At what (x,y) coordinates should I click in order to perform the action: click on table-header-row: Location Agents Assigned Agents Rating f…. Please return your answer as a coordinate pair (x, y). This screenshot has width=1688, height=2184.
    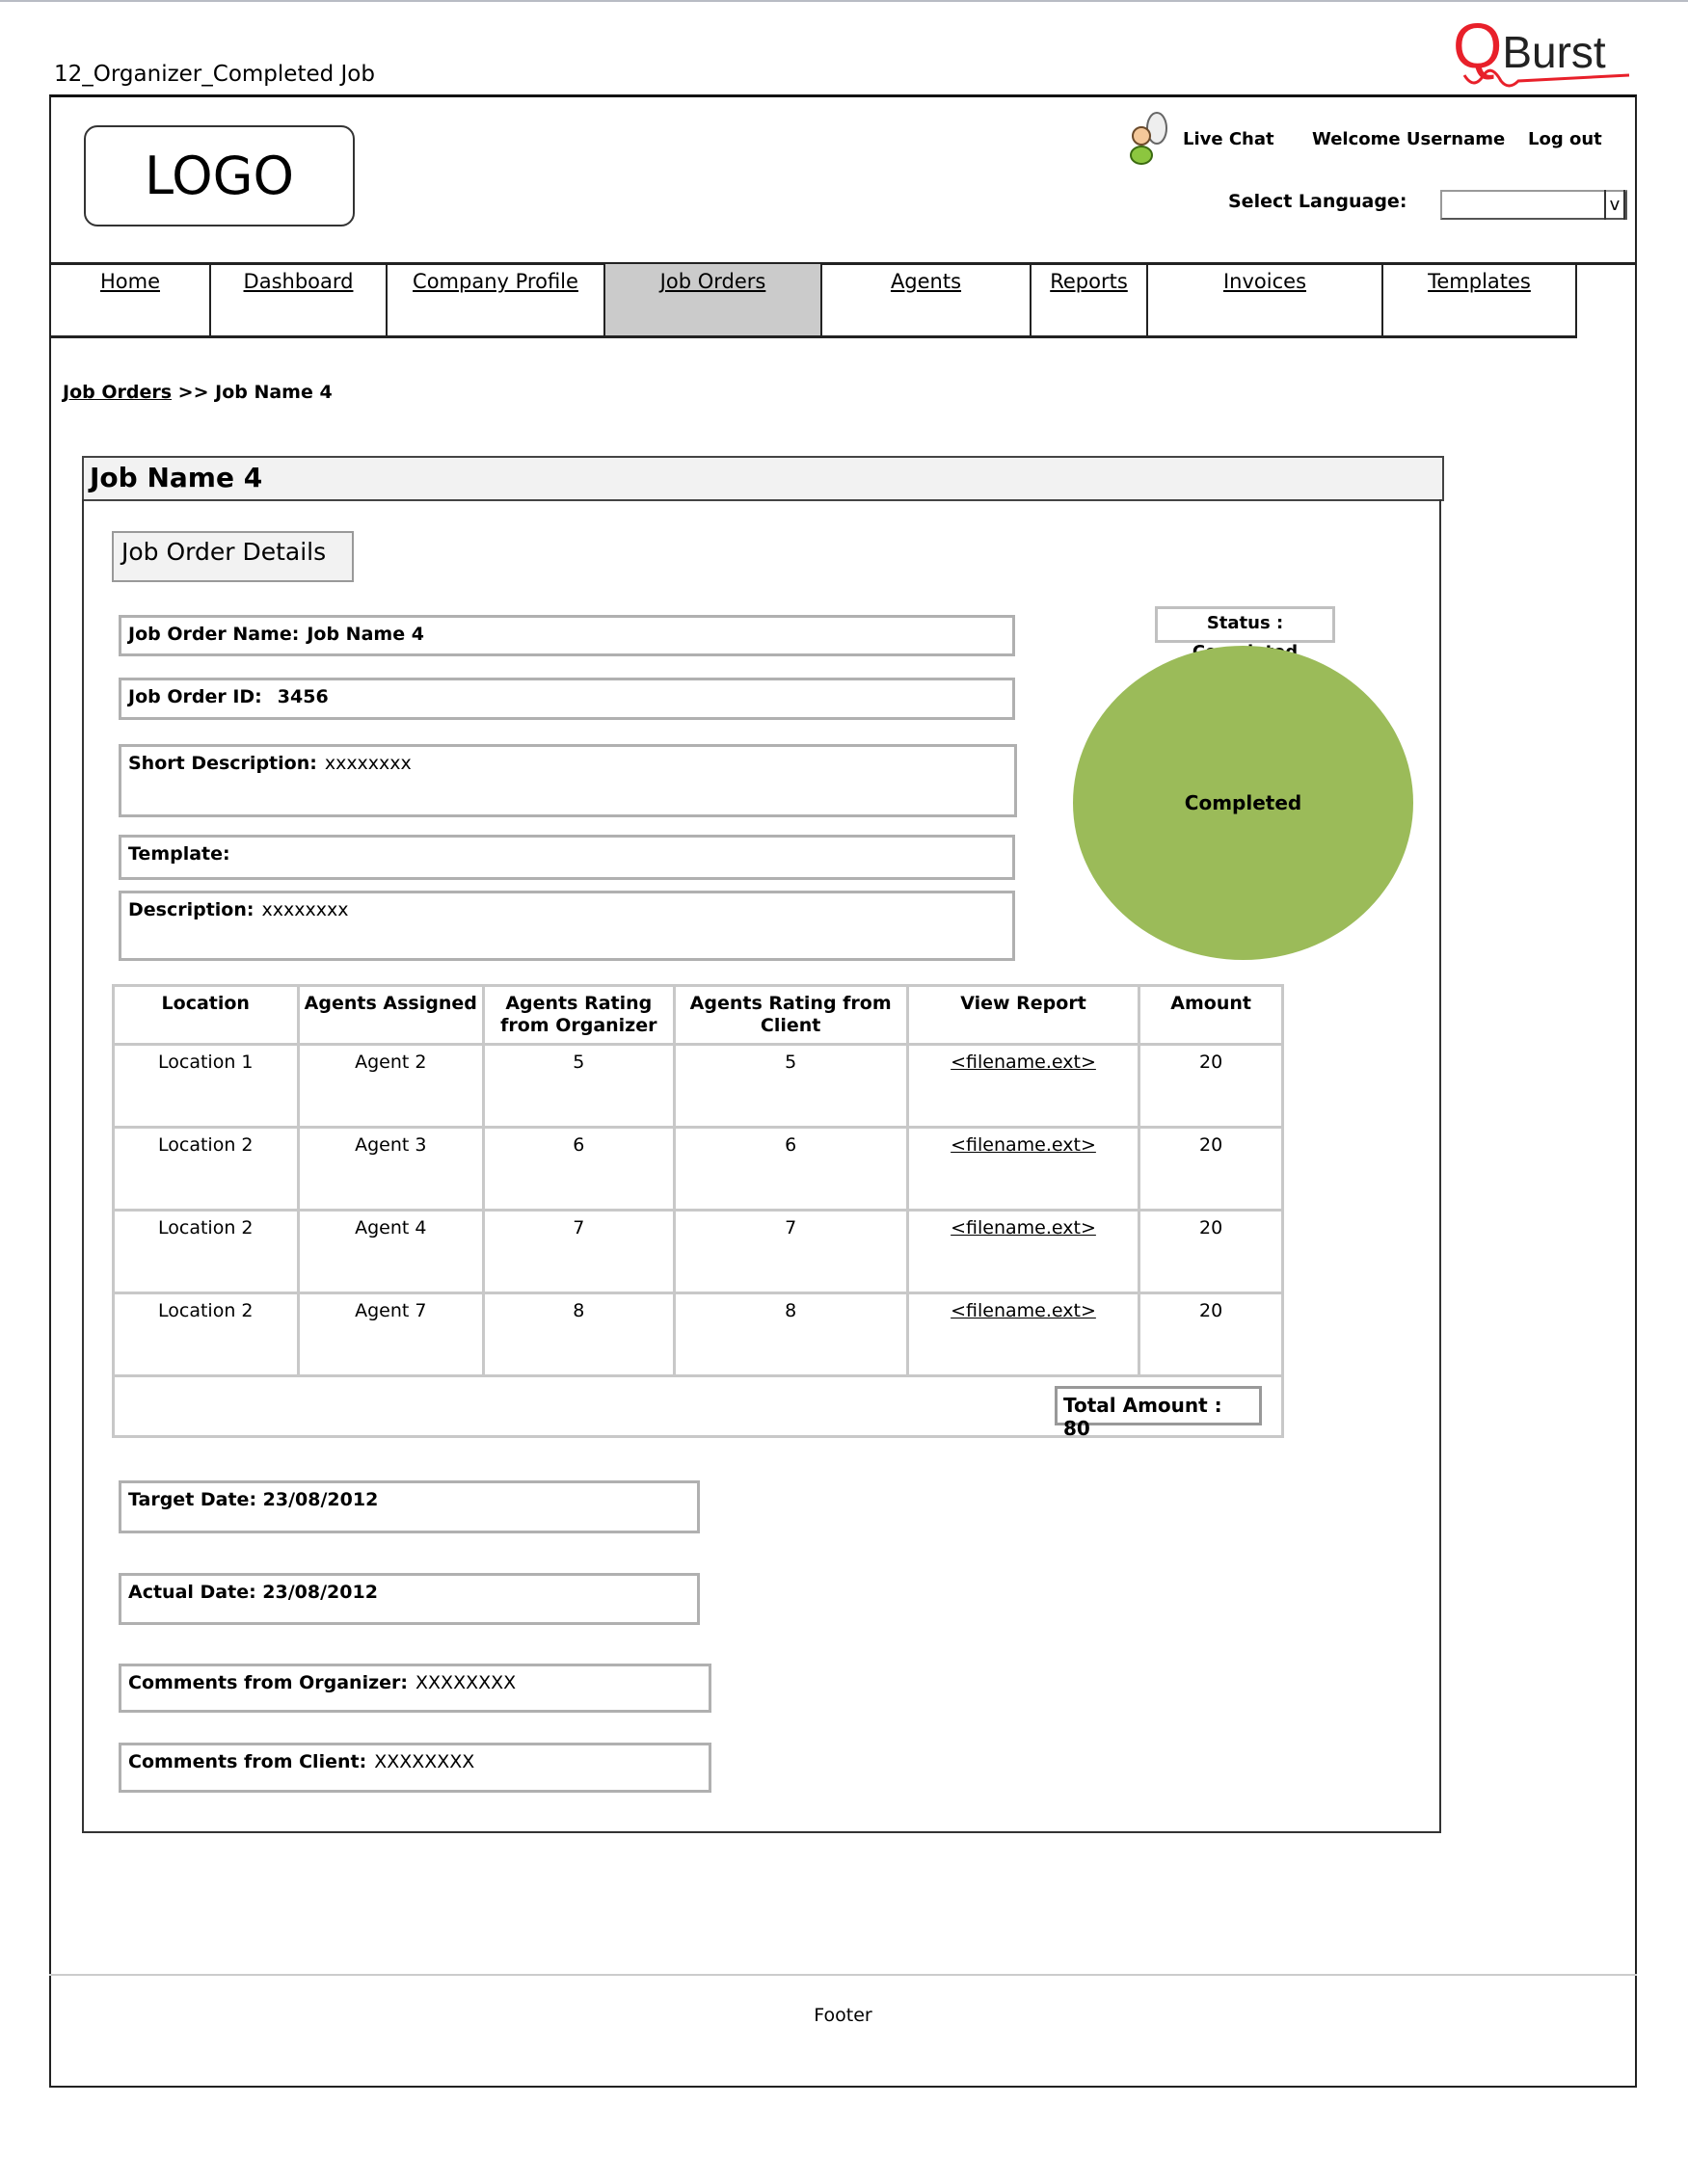
    Looking at the image, I should click on (698, 1015).